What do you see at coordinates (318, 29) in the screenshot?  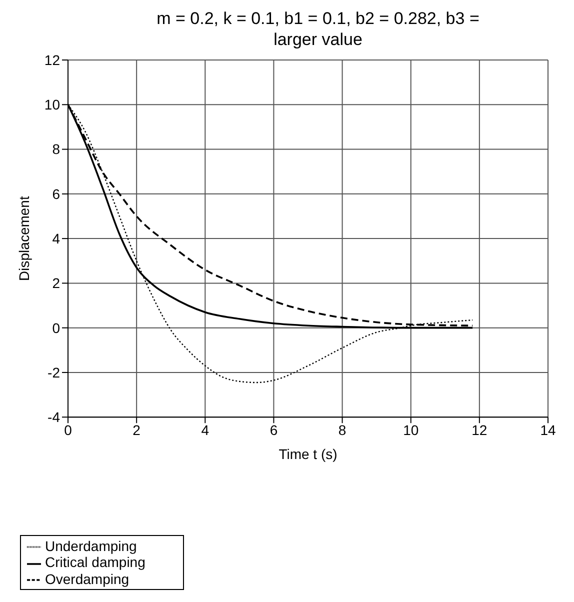 I see `chart-title: m = 0.2, k = 0.1, b1 = 0.1, b2 = 0.282, b3 = larger value` at bounding box center [318, 29].